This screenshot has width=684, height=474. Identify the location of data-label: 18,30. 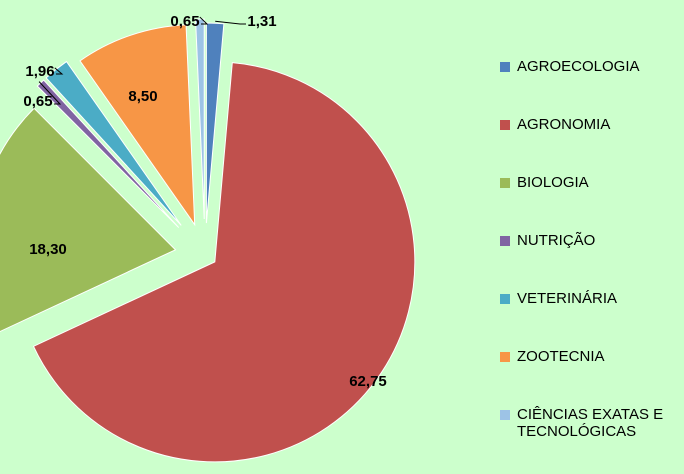
(48, 249).